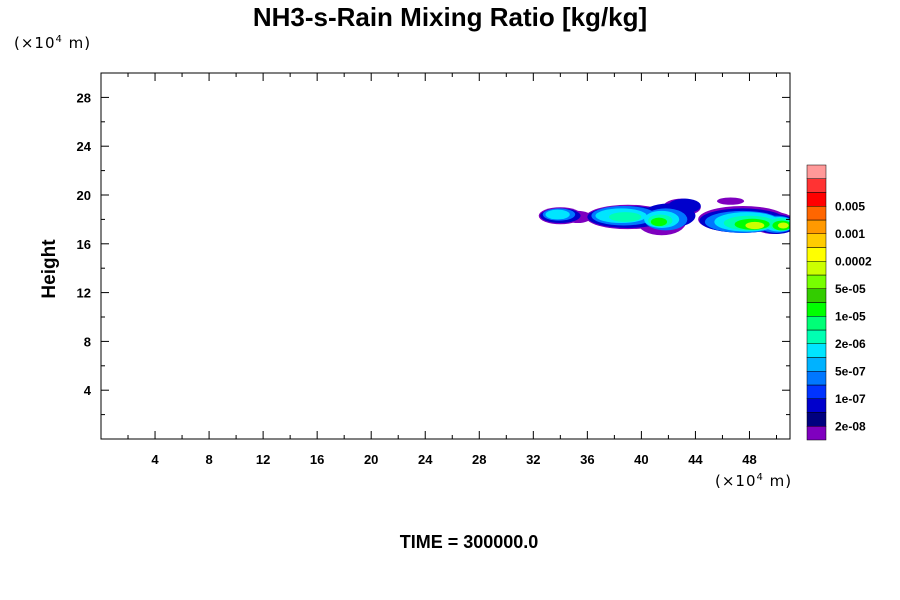 The height and width of the screenshot is (600, 900). Describe the element at coordinates (641, 459) in the screenshot. I see `x-tick-label: 40` at that location.